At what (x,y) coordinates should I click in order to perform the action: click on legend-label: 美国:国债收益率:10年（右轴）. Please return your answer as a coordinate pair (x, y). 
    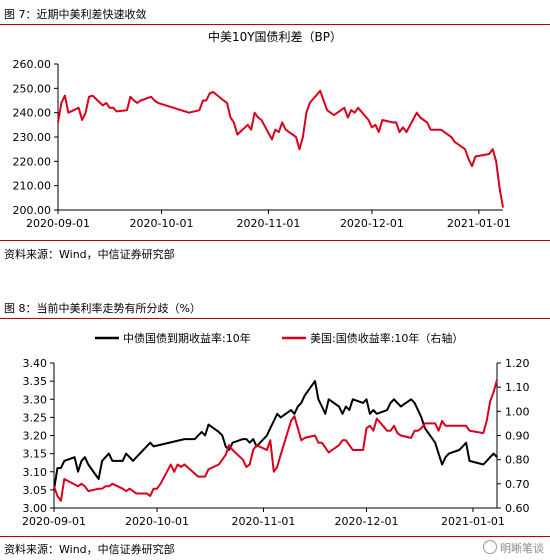
    Looking at the image, I should click on (386, 338).